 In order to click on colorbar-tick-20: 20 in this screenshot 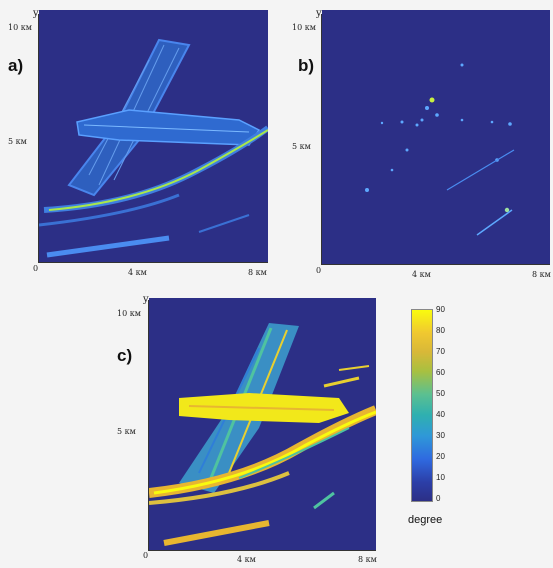, I will do `click(440, 456)`.